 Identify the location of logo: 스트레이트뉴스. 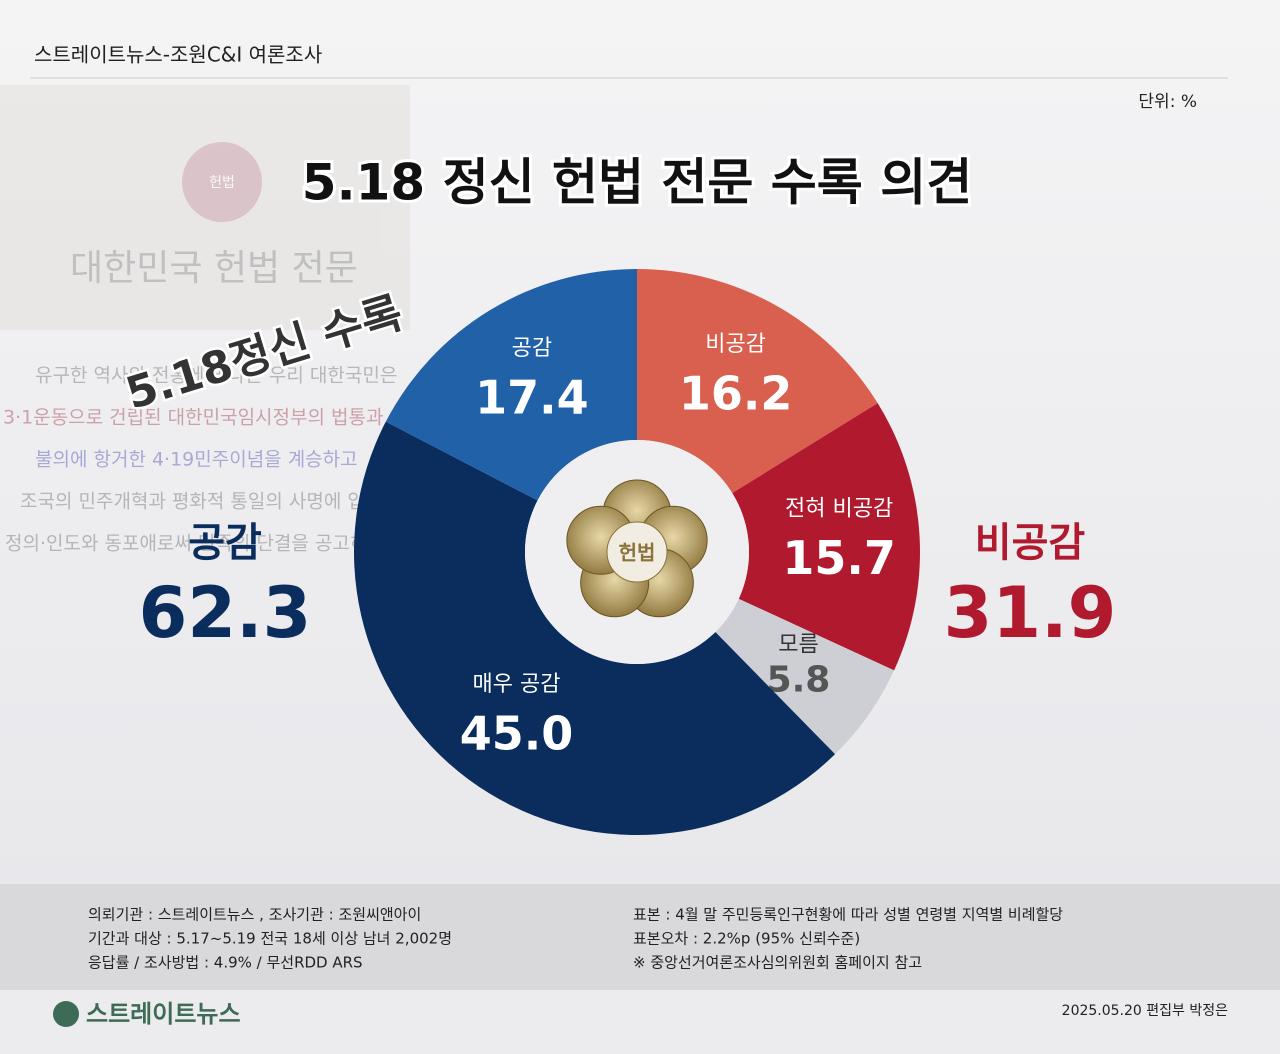
(163, 1014).